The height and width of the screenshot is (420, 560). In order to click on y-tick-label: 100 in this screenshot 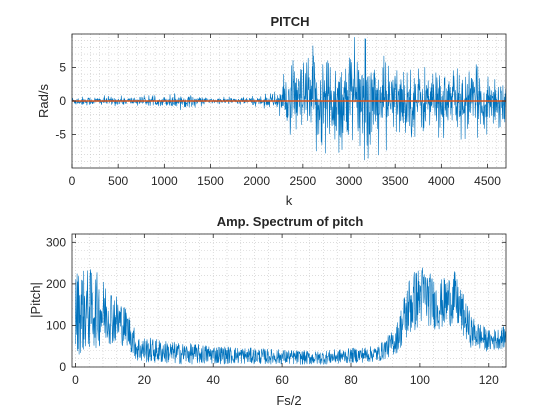, I will do `click(56, 325)`.